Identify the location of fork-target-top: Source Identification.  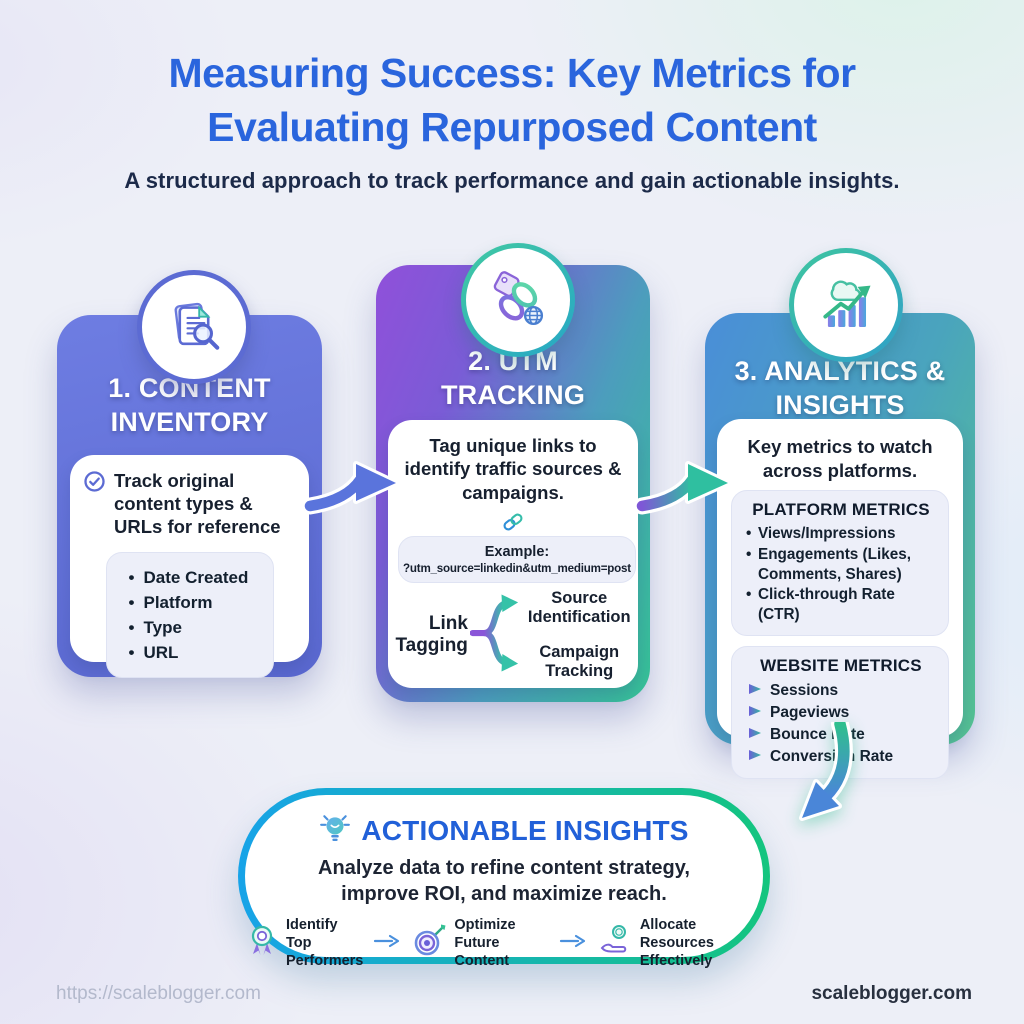
(579, 608).